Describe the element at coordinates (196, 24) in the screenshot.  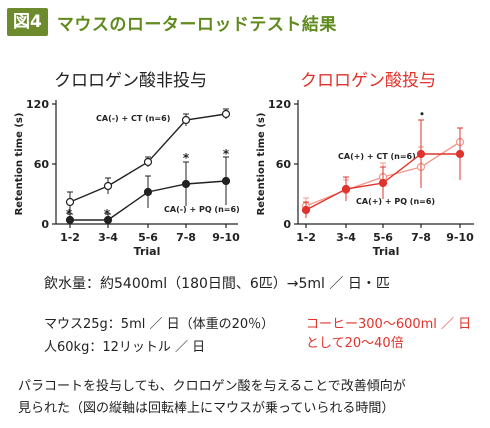
I see `figure-title: マウスのローターロッドテスト結果` at that location.